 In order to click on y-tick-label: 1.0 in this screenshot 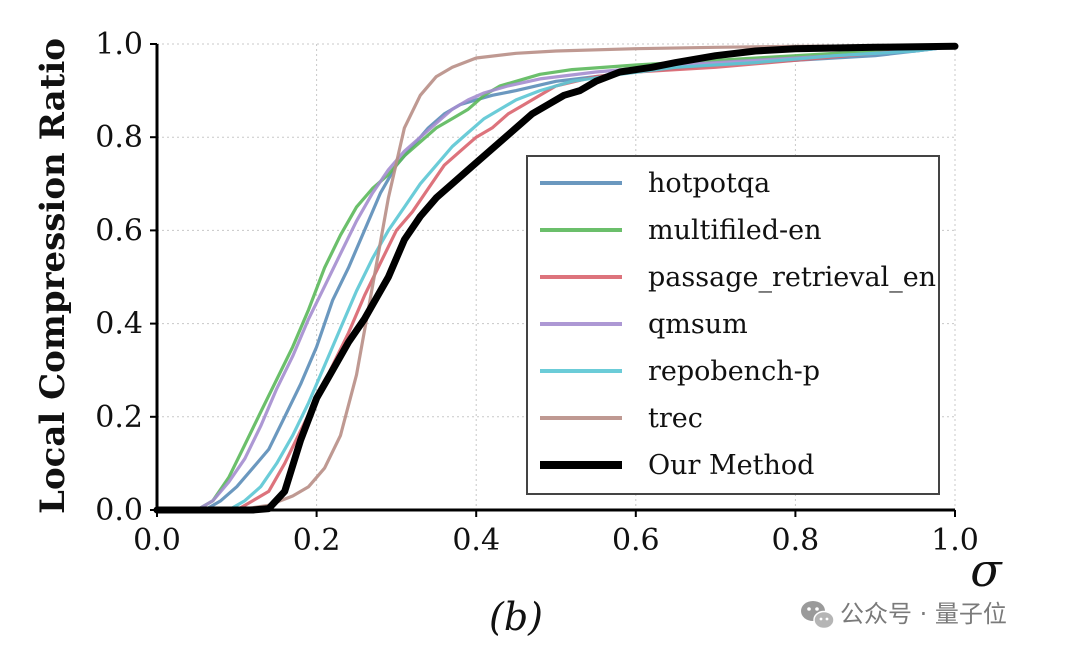, I will do `click(119, 44)`.